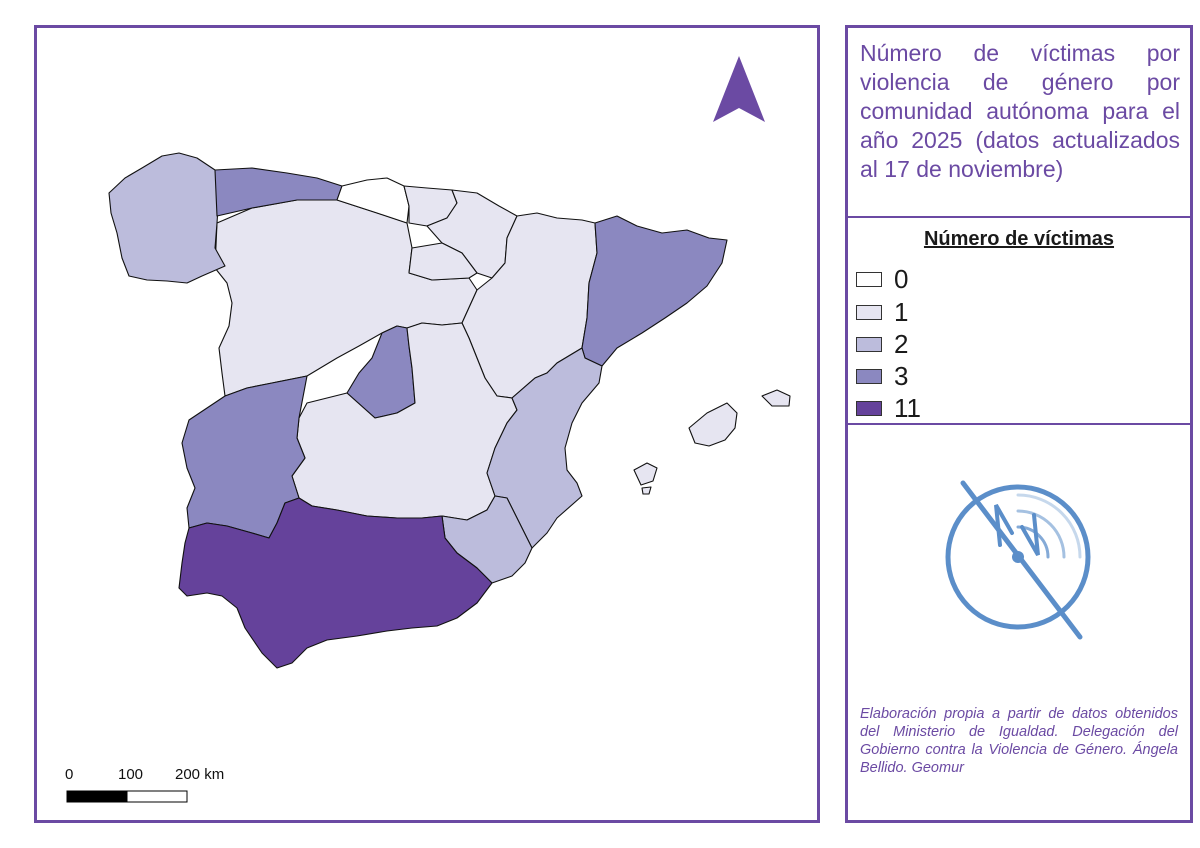  What do you see at coordinates (167, 218) in the screenshot?
I see `region-galicia` at bounding box center [167, 218].